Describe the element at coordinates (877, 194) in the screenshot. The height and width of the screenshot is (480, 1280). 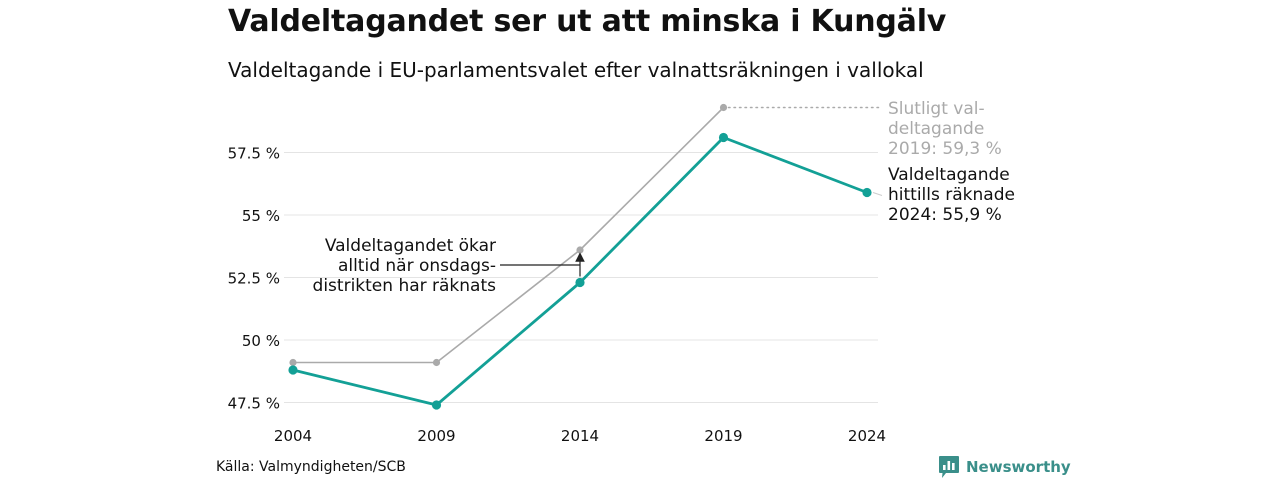
I see `counted-value-connector` at that location.